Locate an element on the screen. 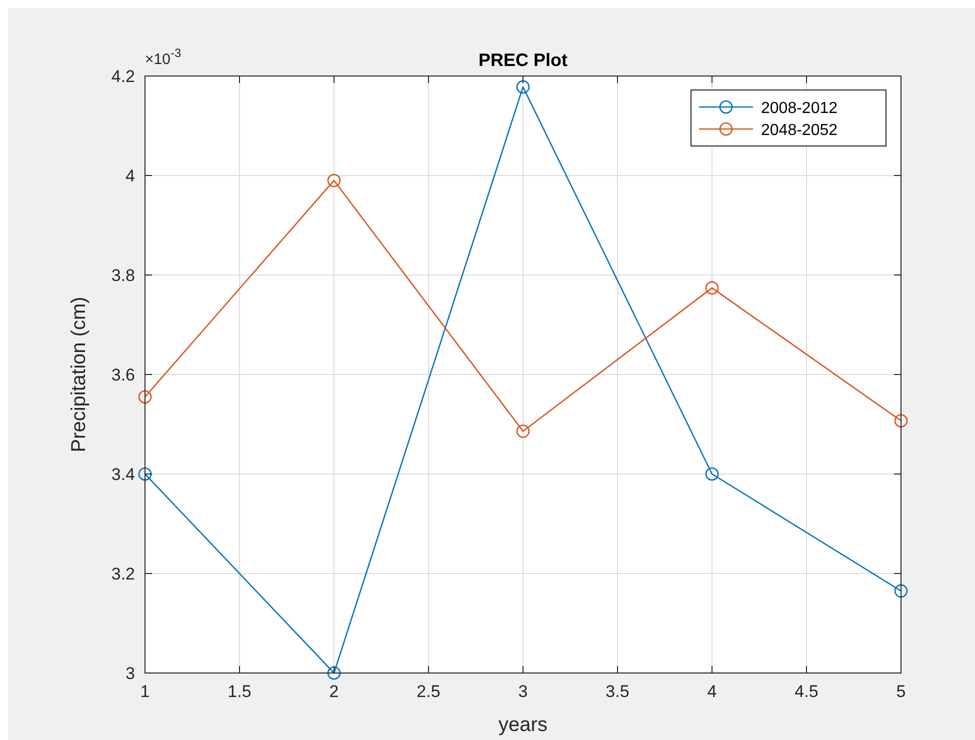 This screenshot has width=975, height=740. x-tick-label: 4 is located at coordinates (712, 691).